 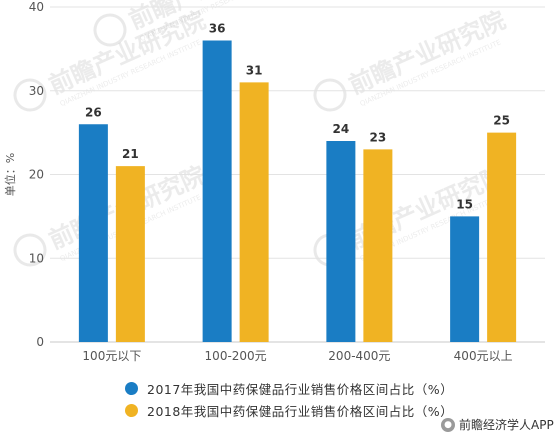 I want to click on bar-value-label: 24, so click(x=341, y=129).